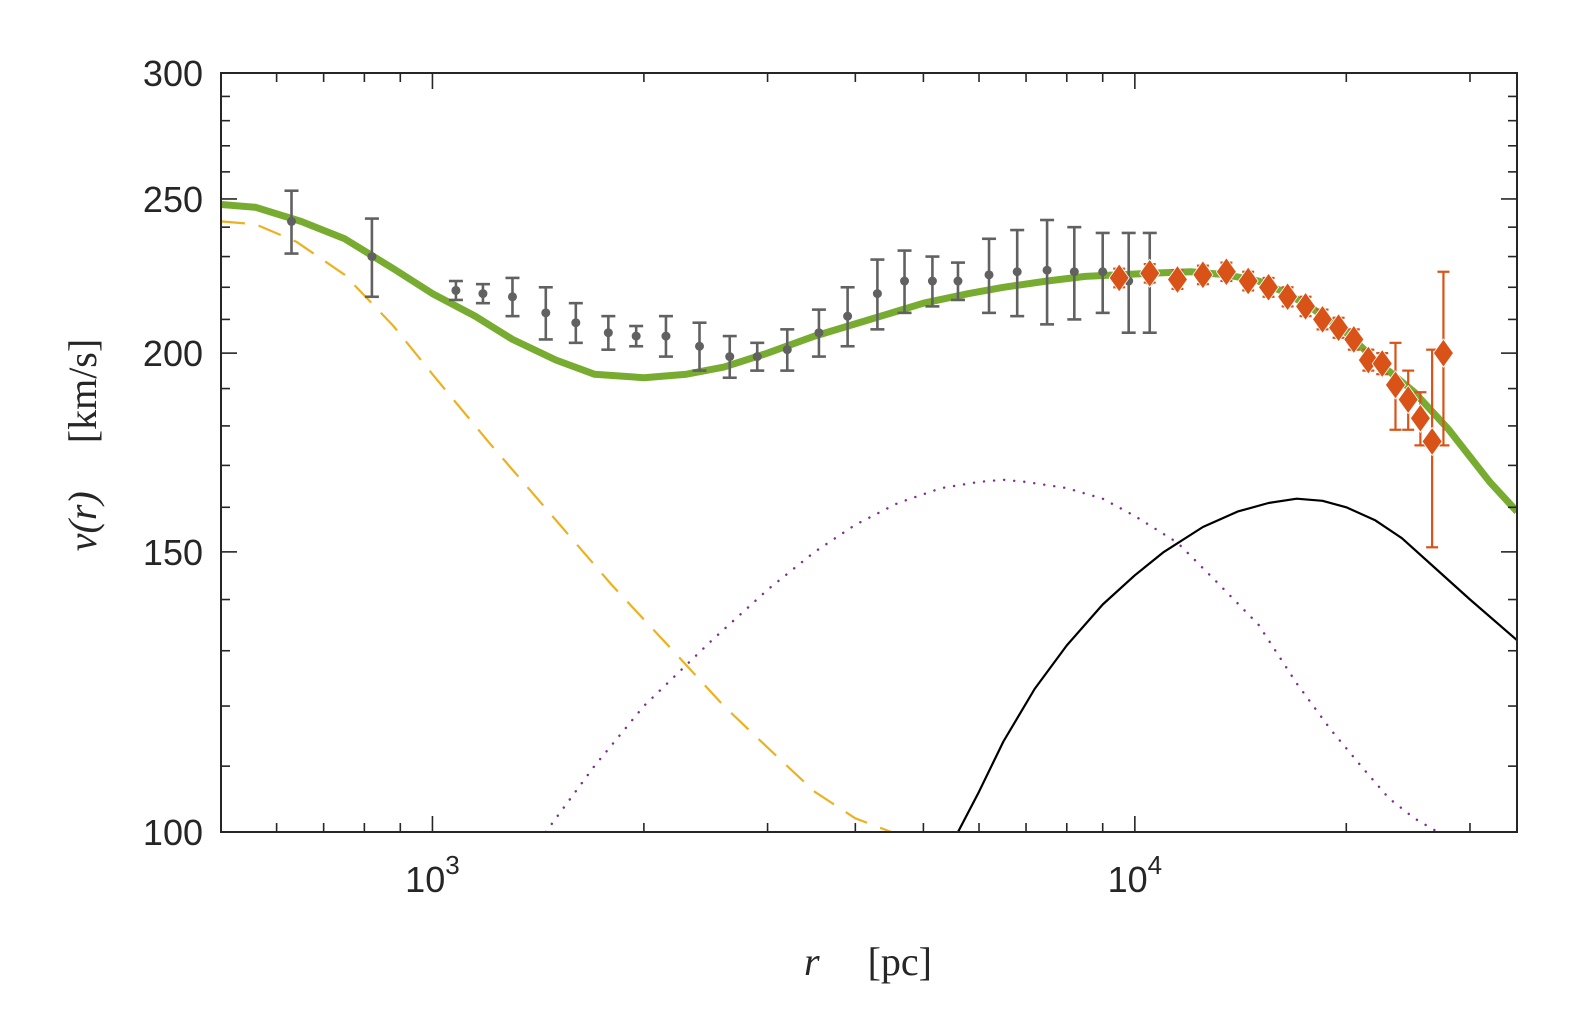 The height and width of the screenshot is (1035, 1578). What do you see at coordinates (173, 199) in the screenshot?
I see `y-tick-label: 250` at bounding box center [173, 199].